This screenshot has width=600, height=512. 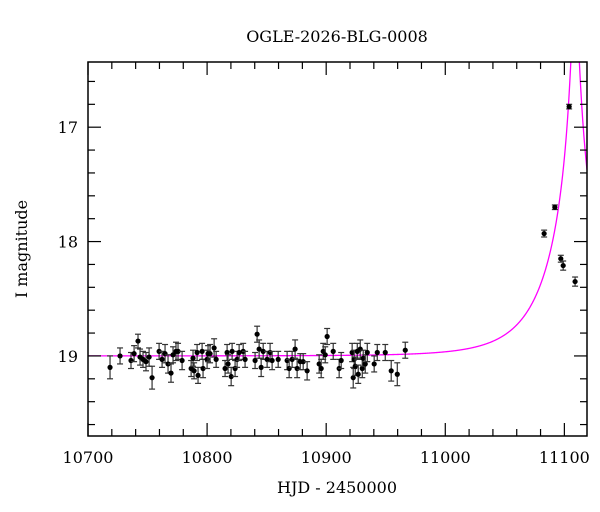 What do you see at coordinates (564, 457) in the screenshot?
I see `x-tick-label: 11100` at bounding box center [564, 457].